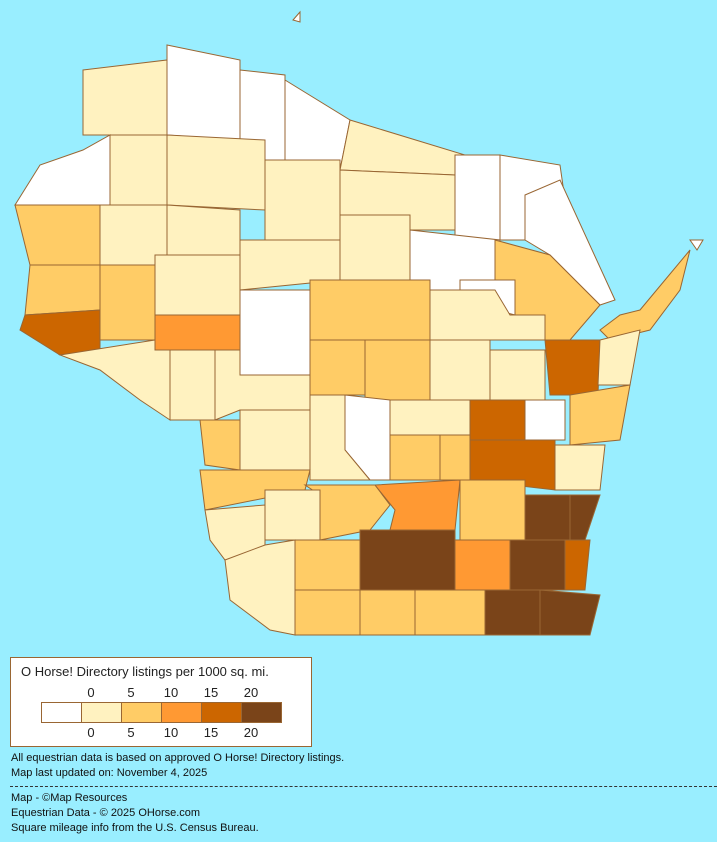 The height and width of the screenshot is (842, 717). Describe the element at coordinates (171, 692) in the screenshot. I see `legend-tick-top: 10` at that location.